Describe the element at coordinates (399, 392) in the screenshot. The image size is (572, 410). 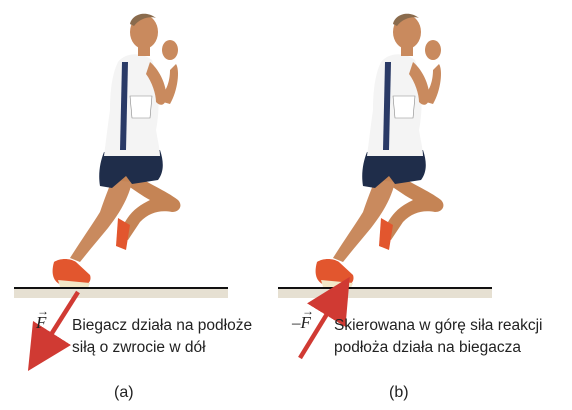
I see `panel-label-b: (b)` at that location.